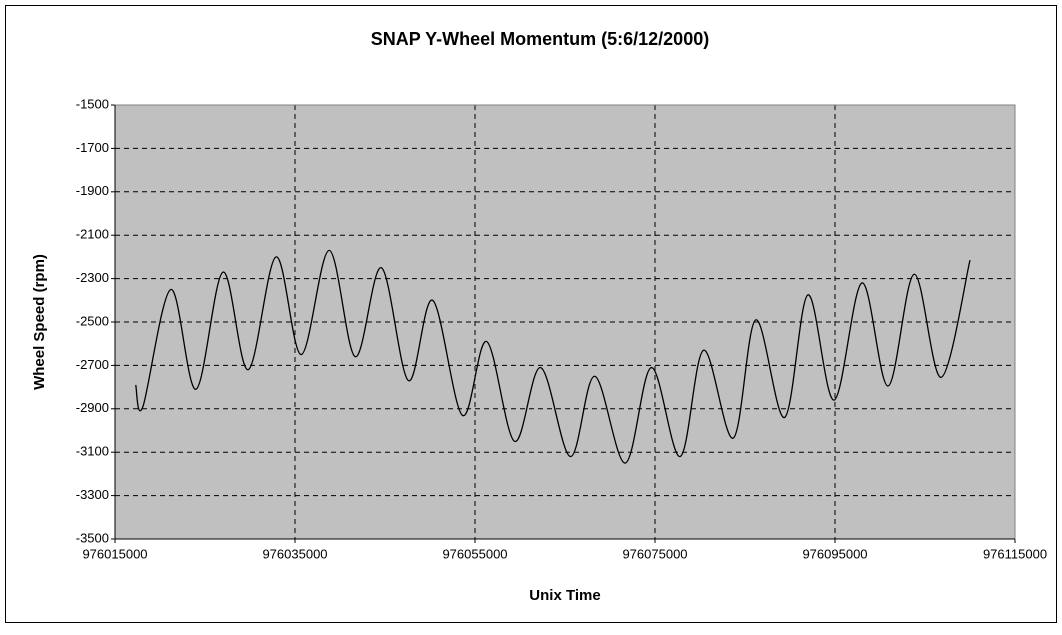 Image resolution: width=1062 pixels, height=635 pixels. What do you see at coordinates (92, 320) in the screenshot?
I see `y-tick-label: -2500` at bounding box center [92, 320].